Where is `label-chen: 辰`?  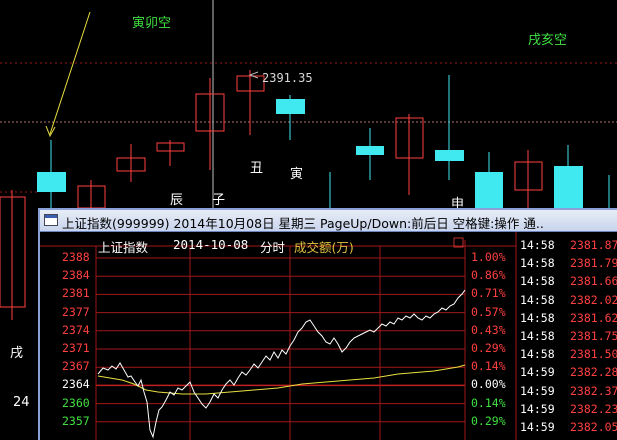 label-chen: 辰 is located at coordinates (177, 200).